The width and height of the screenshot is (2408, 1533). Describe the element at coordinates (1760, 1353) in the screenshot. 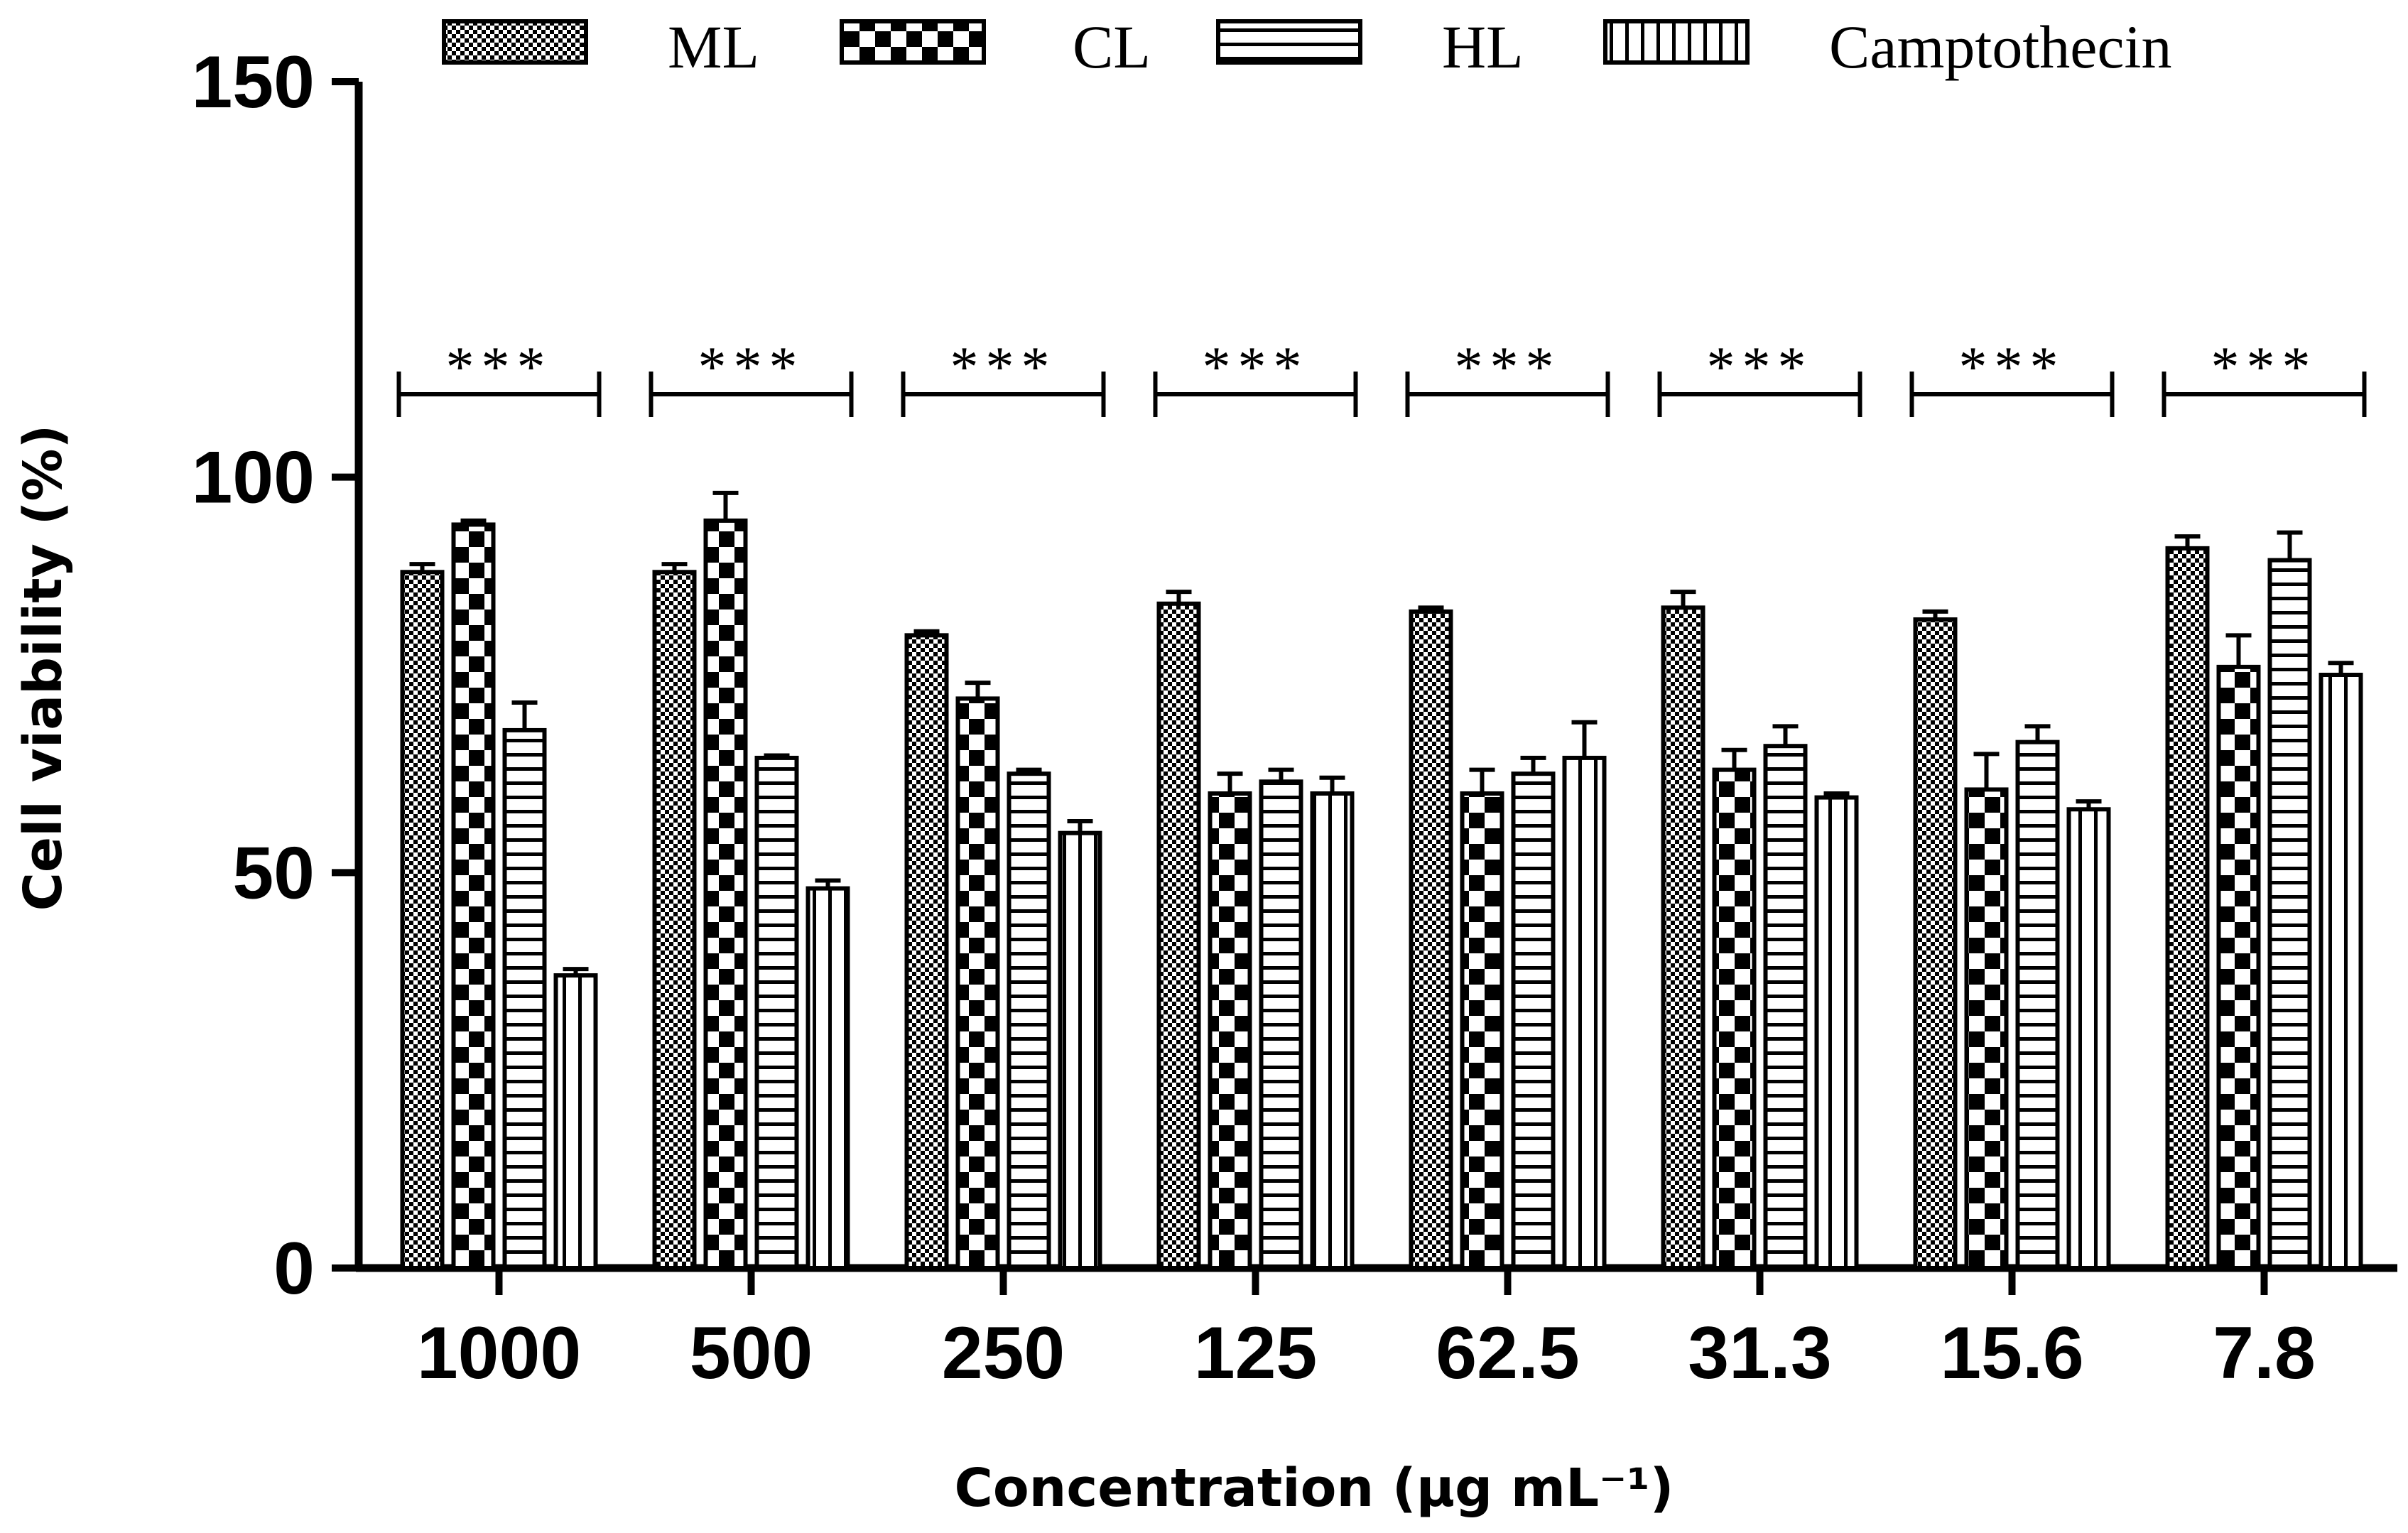

I see `x-tick-label-31.3: 31.3` at that location.